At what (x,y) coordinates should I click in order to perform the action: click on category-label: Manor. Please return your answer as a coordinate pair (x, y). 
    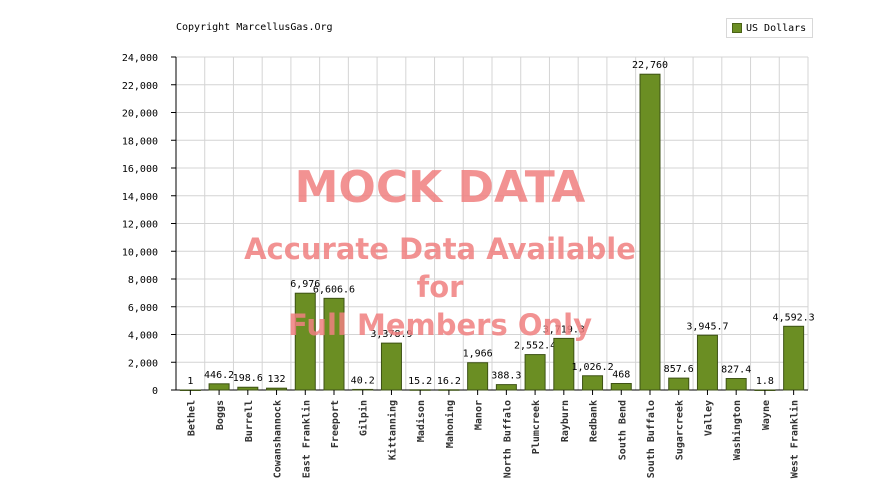
    Looking at the image, I should click on (479, 415).